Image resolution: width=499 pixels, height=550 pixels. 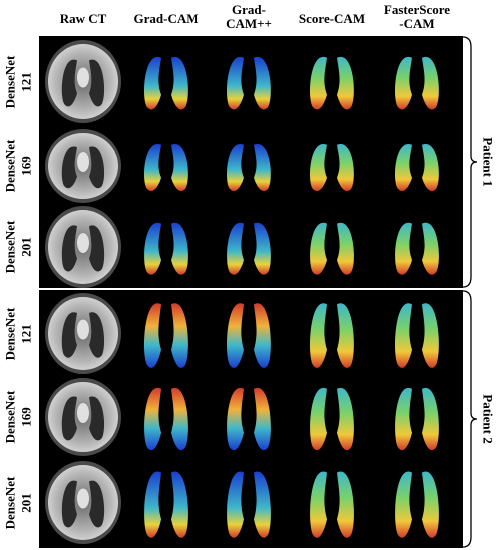 What do you see at coordinates (249, 16) in the screenshot?
I see `column-header: Grad- CAM++` at bounding box center [249, 16].